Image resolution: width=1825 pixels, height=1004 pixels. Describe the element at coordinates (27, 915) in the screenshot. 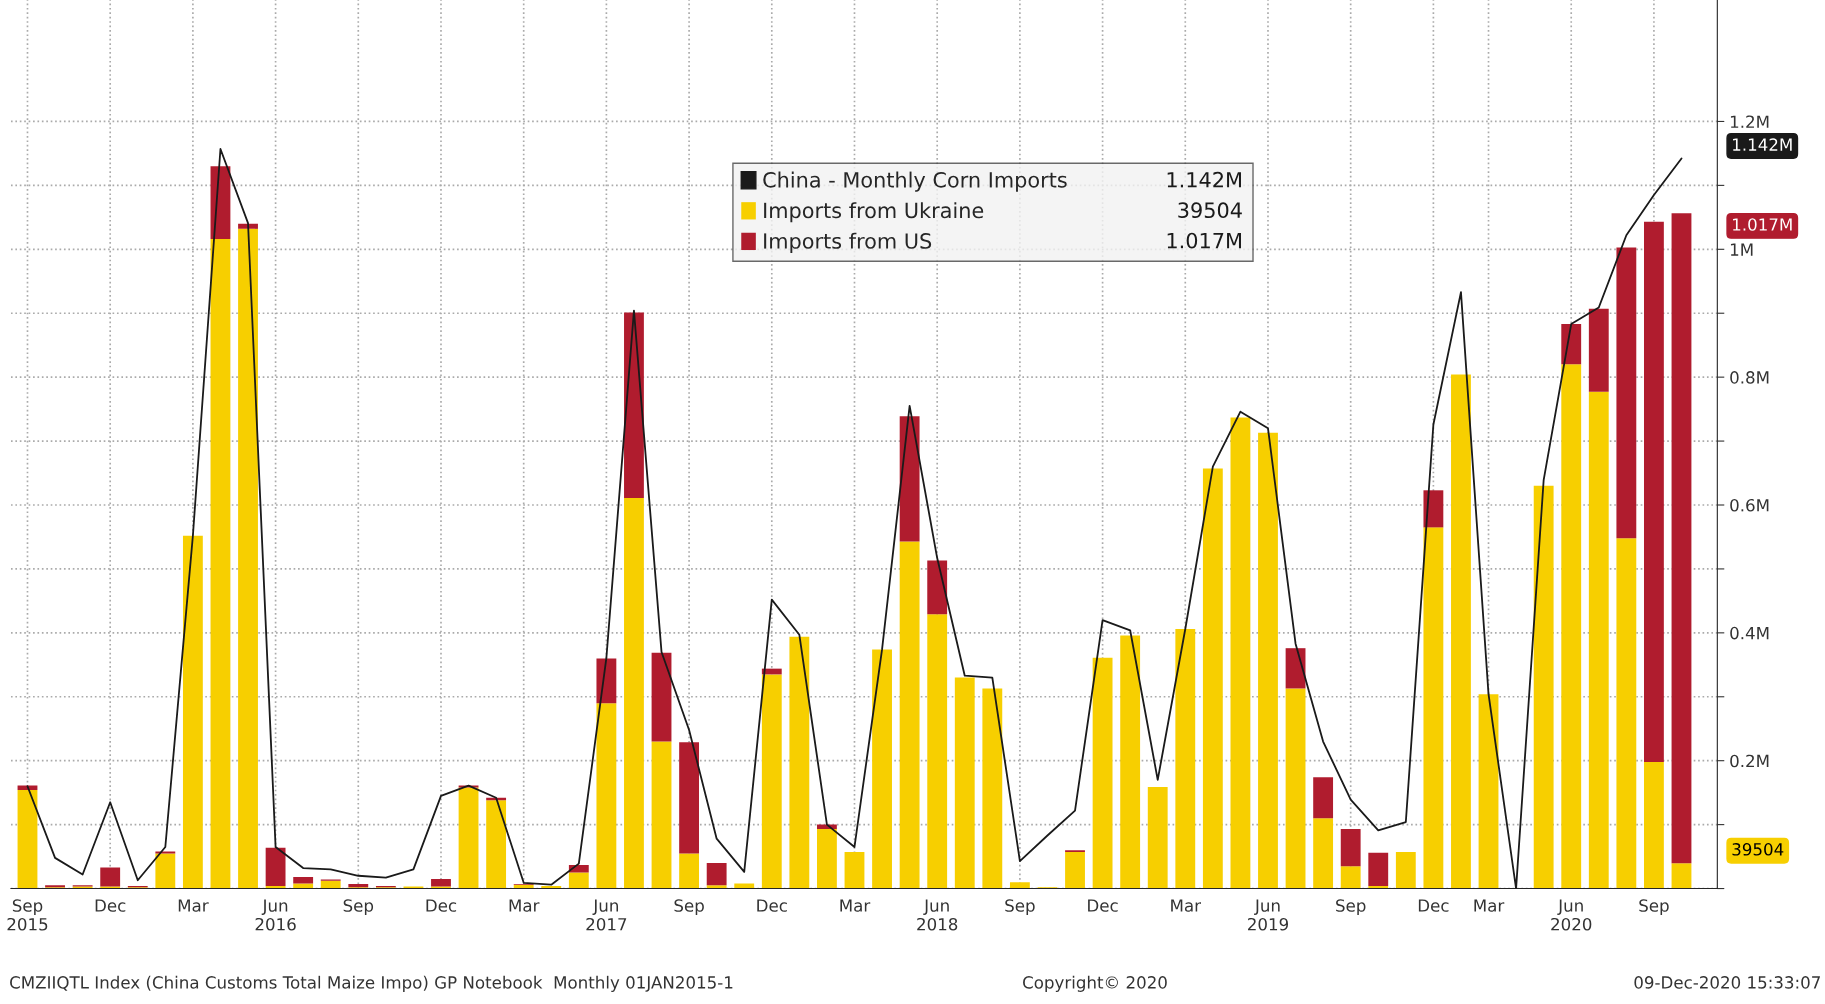

I see `x-tick-label: Sep 2015` at that location.